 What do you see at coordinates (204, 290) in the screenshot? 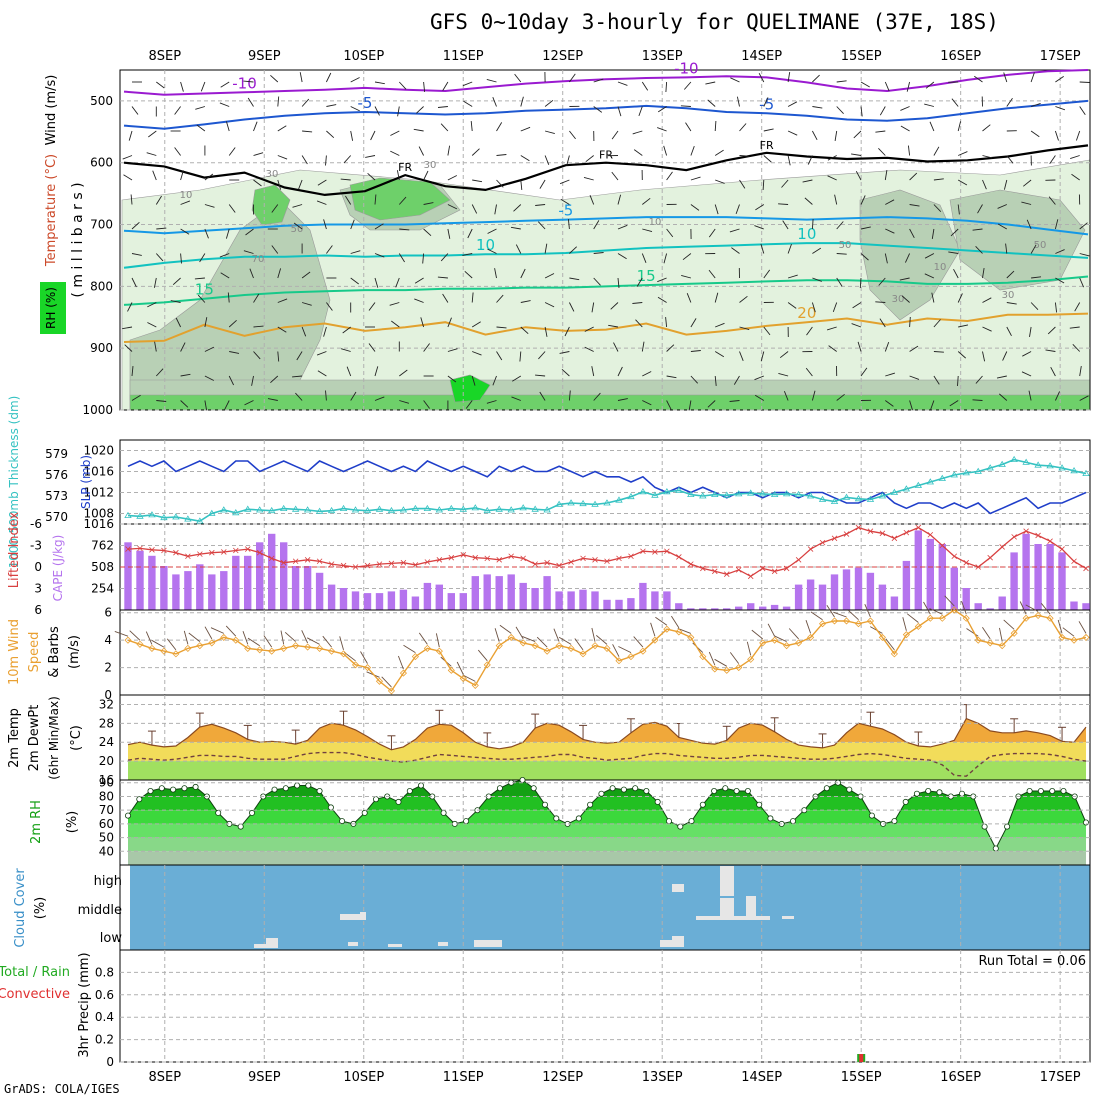
I see `isotherm-label: 15` at bounding box center [204, 290].